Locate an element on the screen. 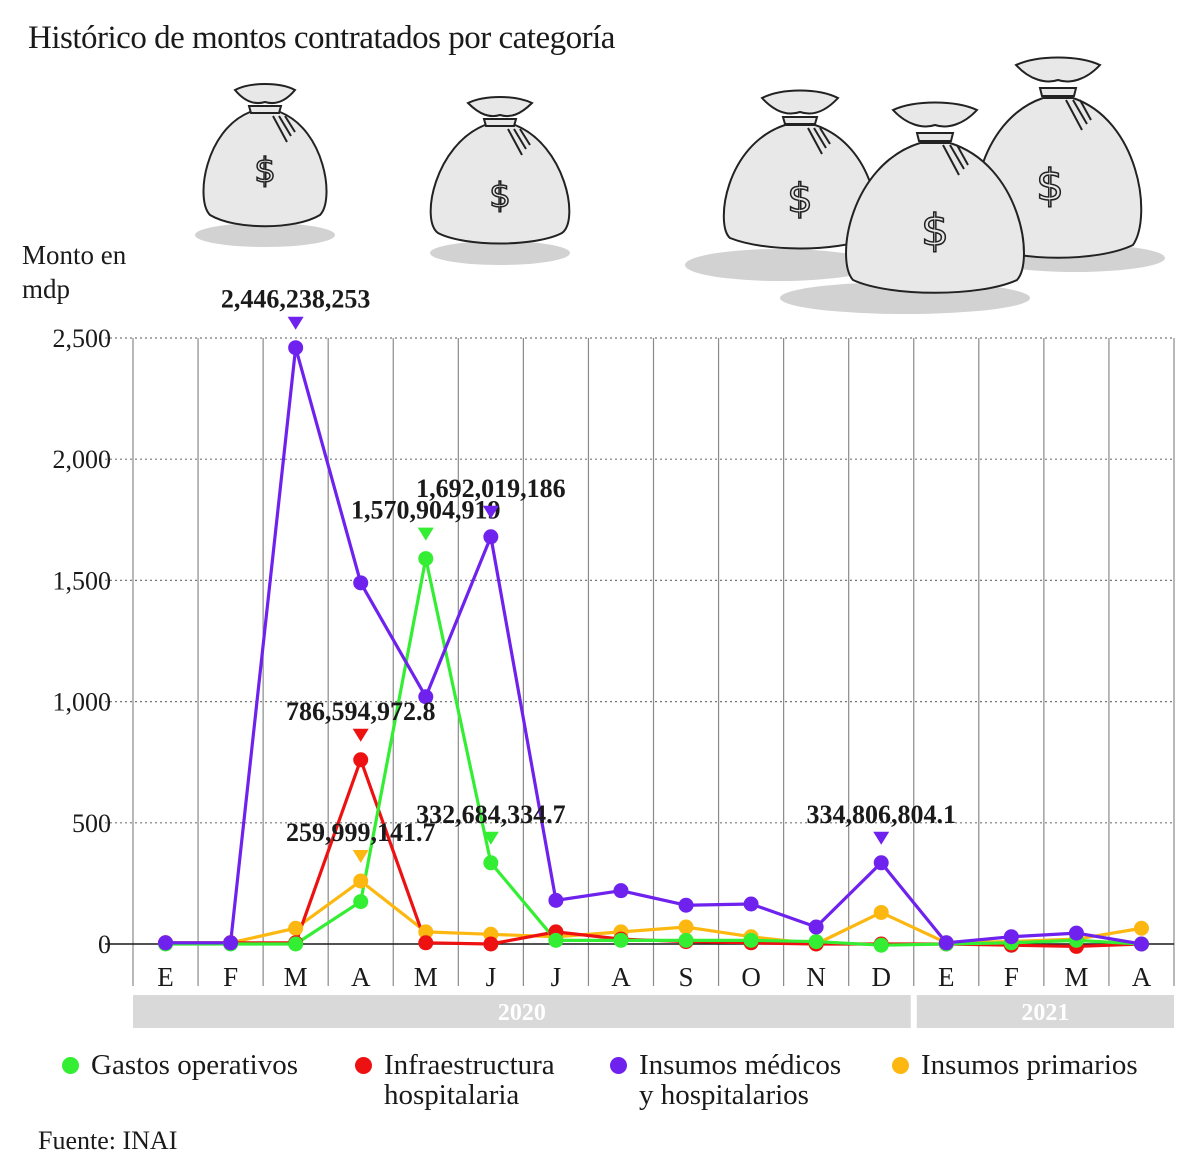  x-tick-label: N is located at coordinates (816, 977).